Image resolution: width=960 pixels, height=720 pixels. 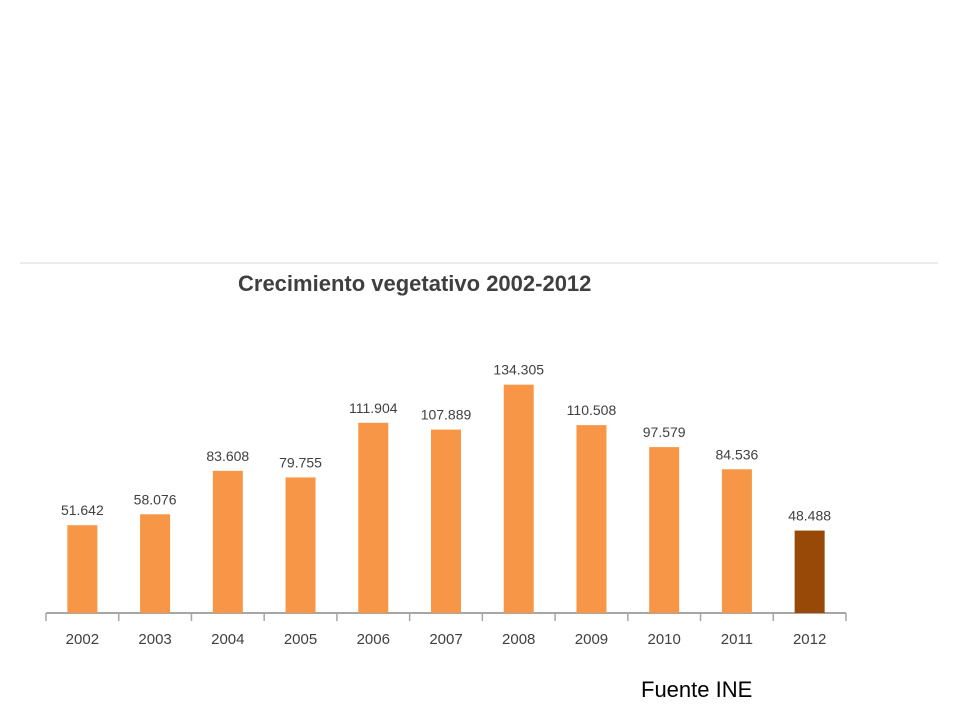 What do you see at coordinates (155, 563) in the screenshot?
I see `bar-2003` at bounding box center [155, 563].